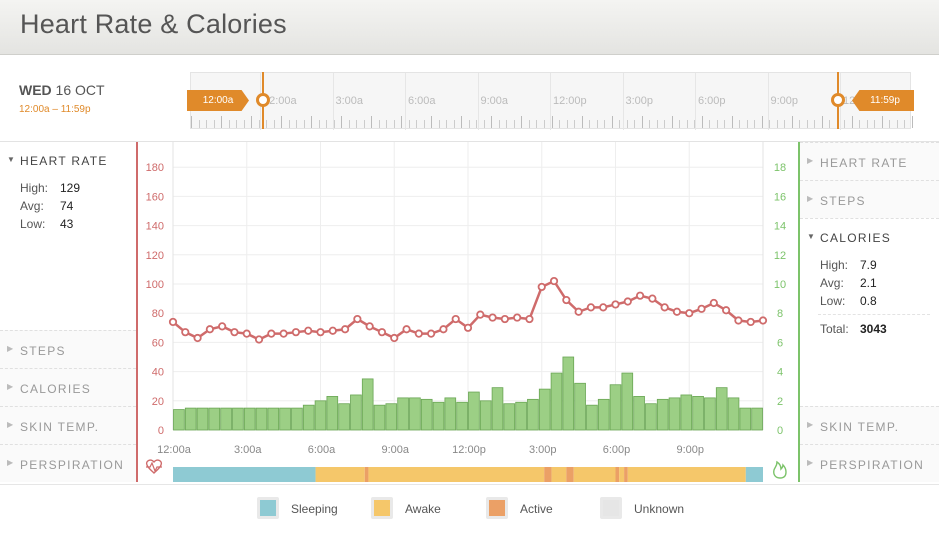 The width and height of the screenshot is (939, 536). What do you see at coordinates (34, 188) in the screenshot?
I see `stat-label: High:` at bounding box center [34, 188].